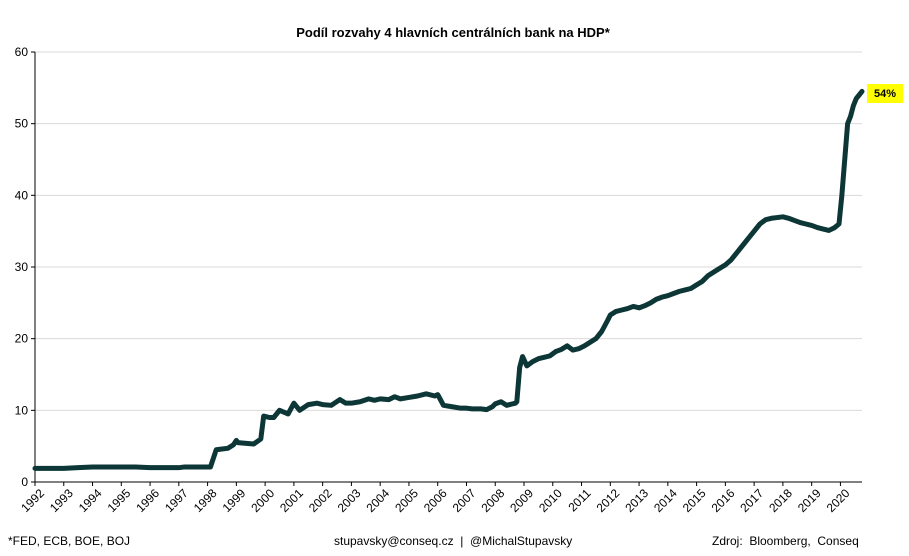 This screenshot has height=556, width=909. I want to click on x-tick-label: 2004, so click(377, 500).